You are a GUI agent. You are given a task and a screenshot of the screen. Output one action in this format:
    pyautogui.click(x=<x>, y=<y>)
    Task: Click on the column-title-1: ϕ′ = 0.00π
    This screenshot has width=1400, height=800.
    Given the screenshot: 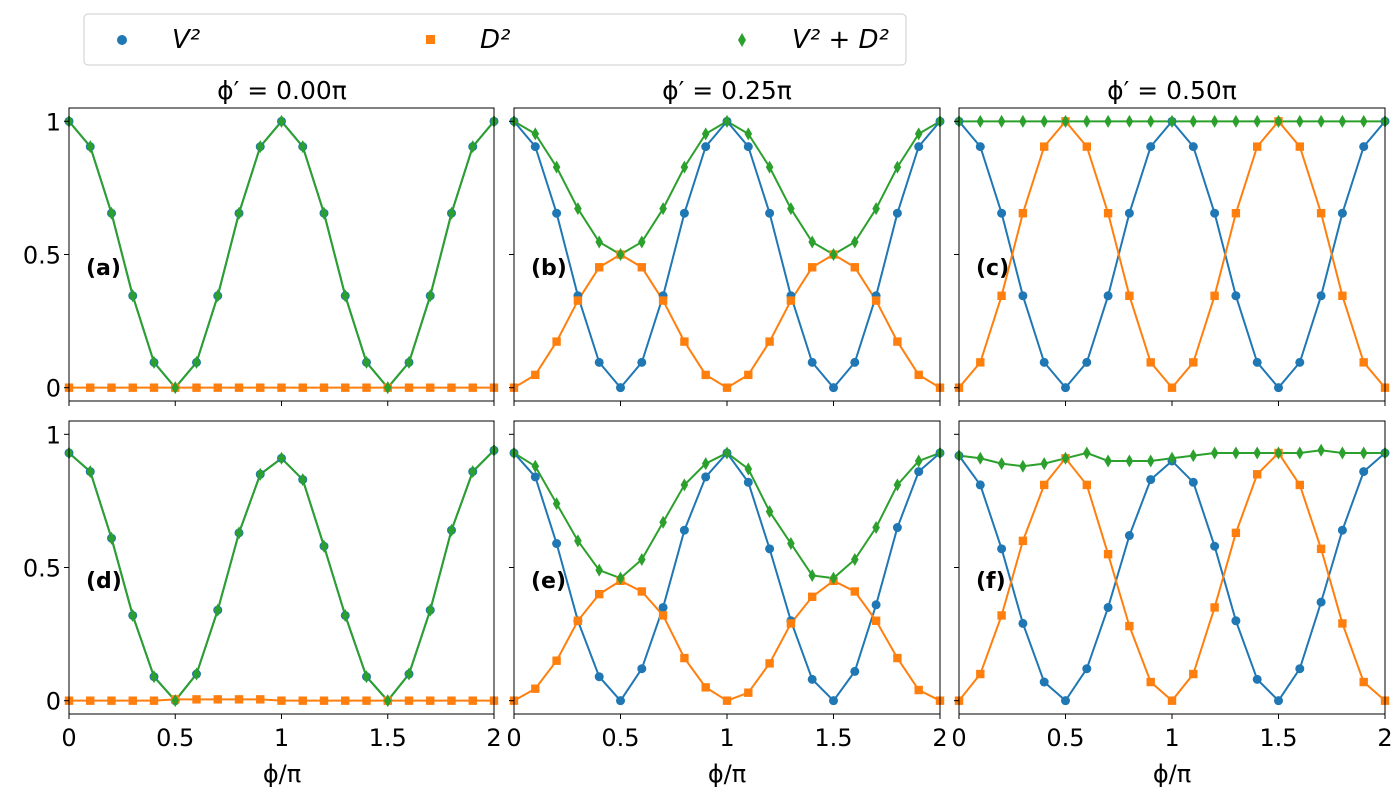 What is the action you would take?
    pyautogui.click(x=282, y=90)
    